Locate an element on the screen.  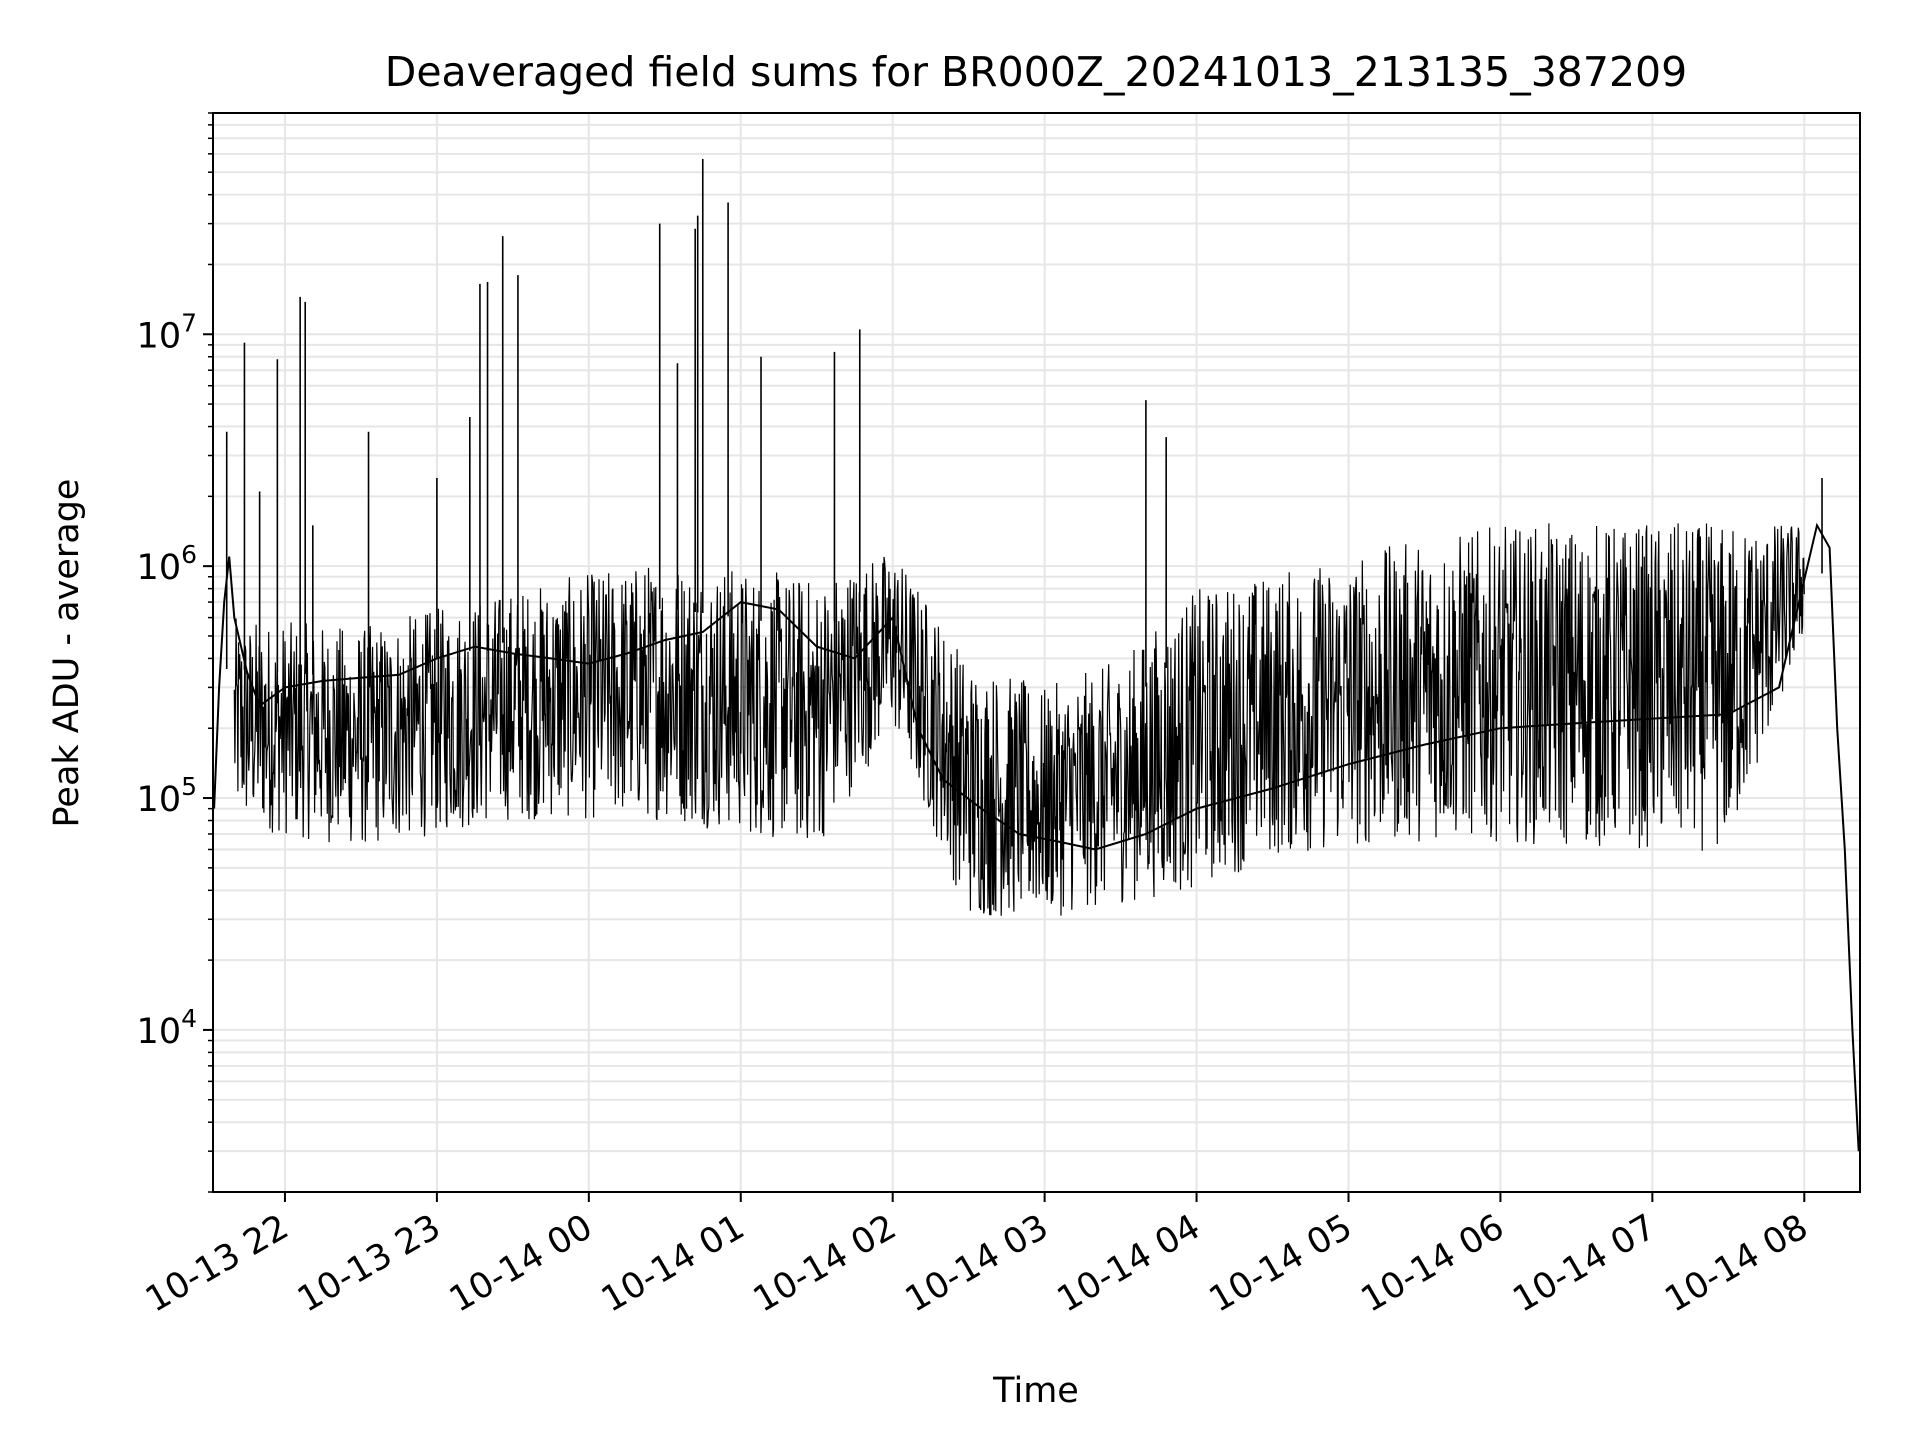
x-axis-label: Time is located at coordinates (1035, 1391).